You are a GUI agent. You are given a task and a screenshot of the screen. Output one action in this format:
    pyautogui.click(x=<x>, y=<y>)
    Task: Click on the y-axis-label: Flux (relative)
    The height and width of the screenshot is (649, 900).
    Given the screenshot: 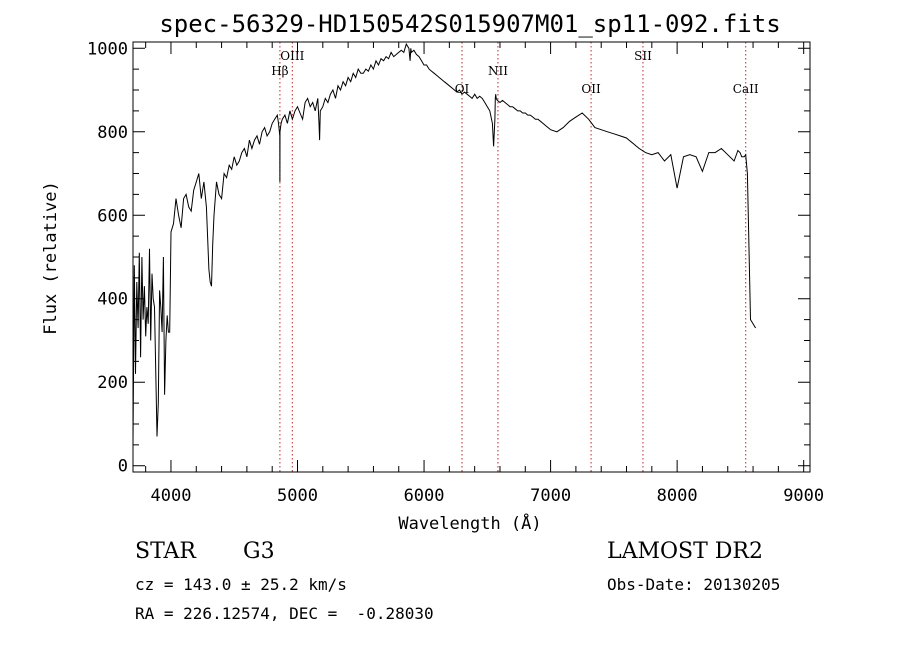 What is the action you would take?
    pyautogui.click(x=51, y=258)
    